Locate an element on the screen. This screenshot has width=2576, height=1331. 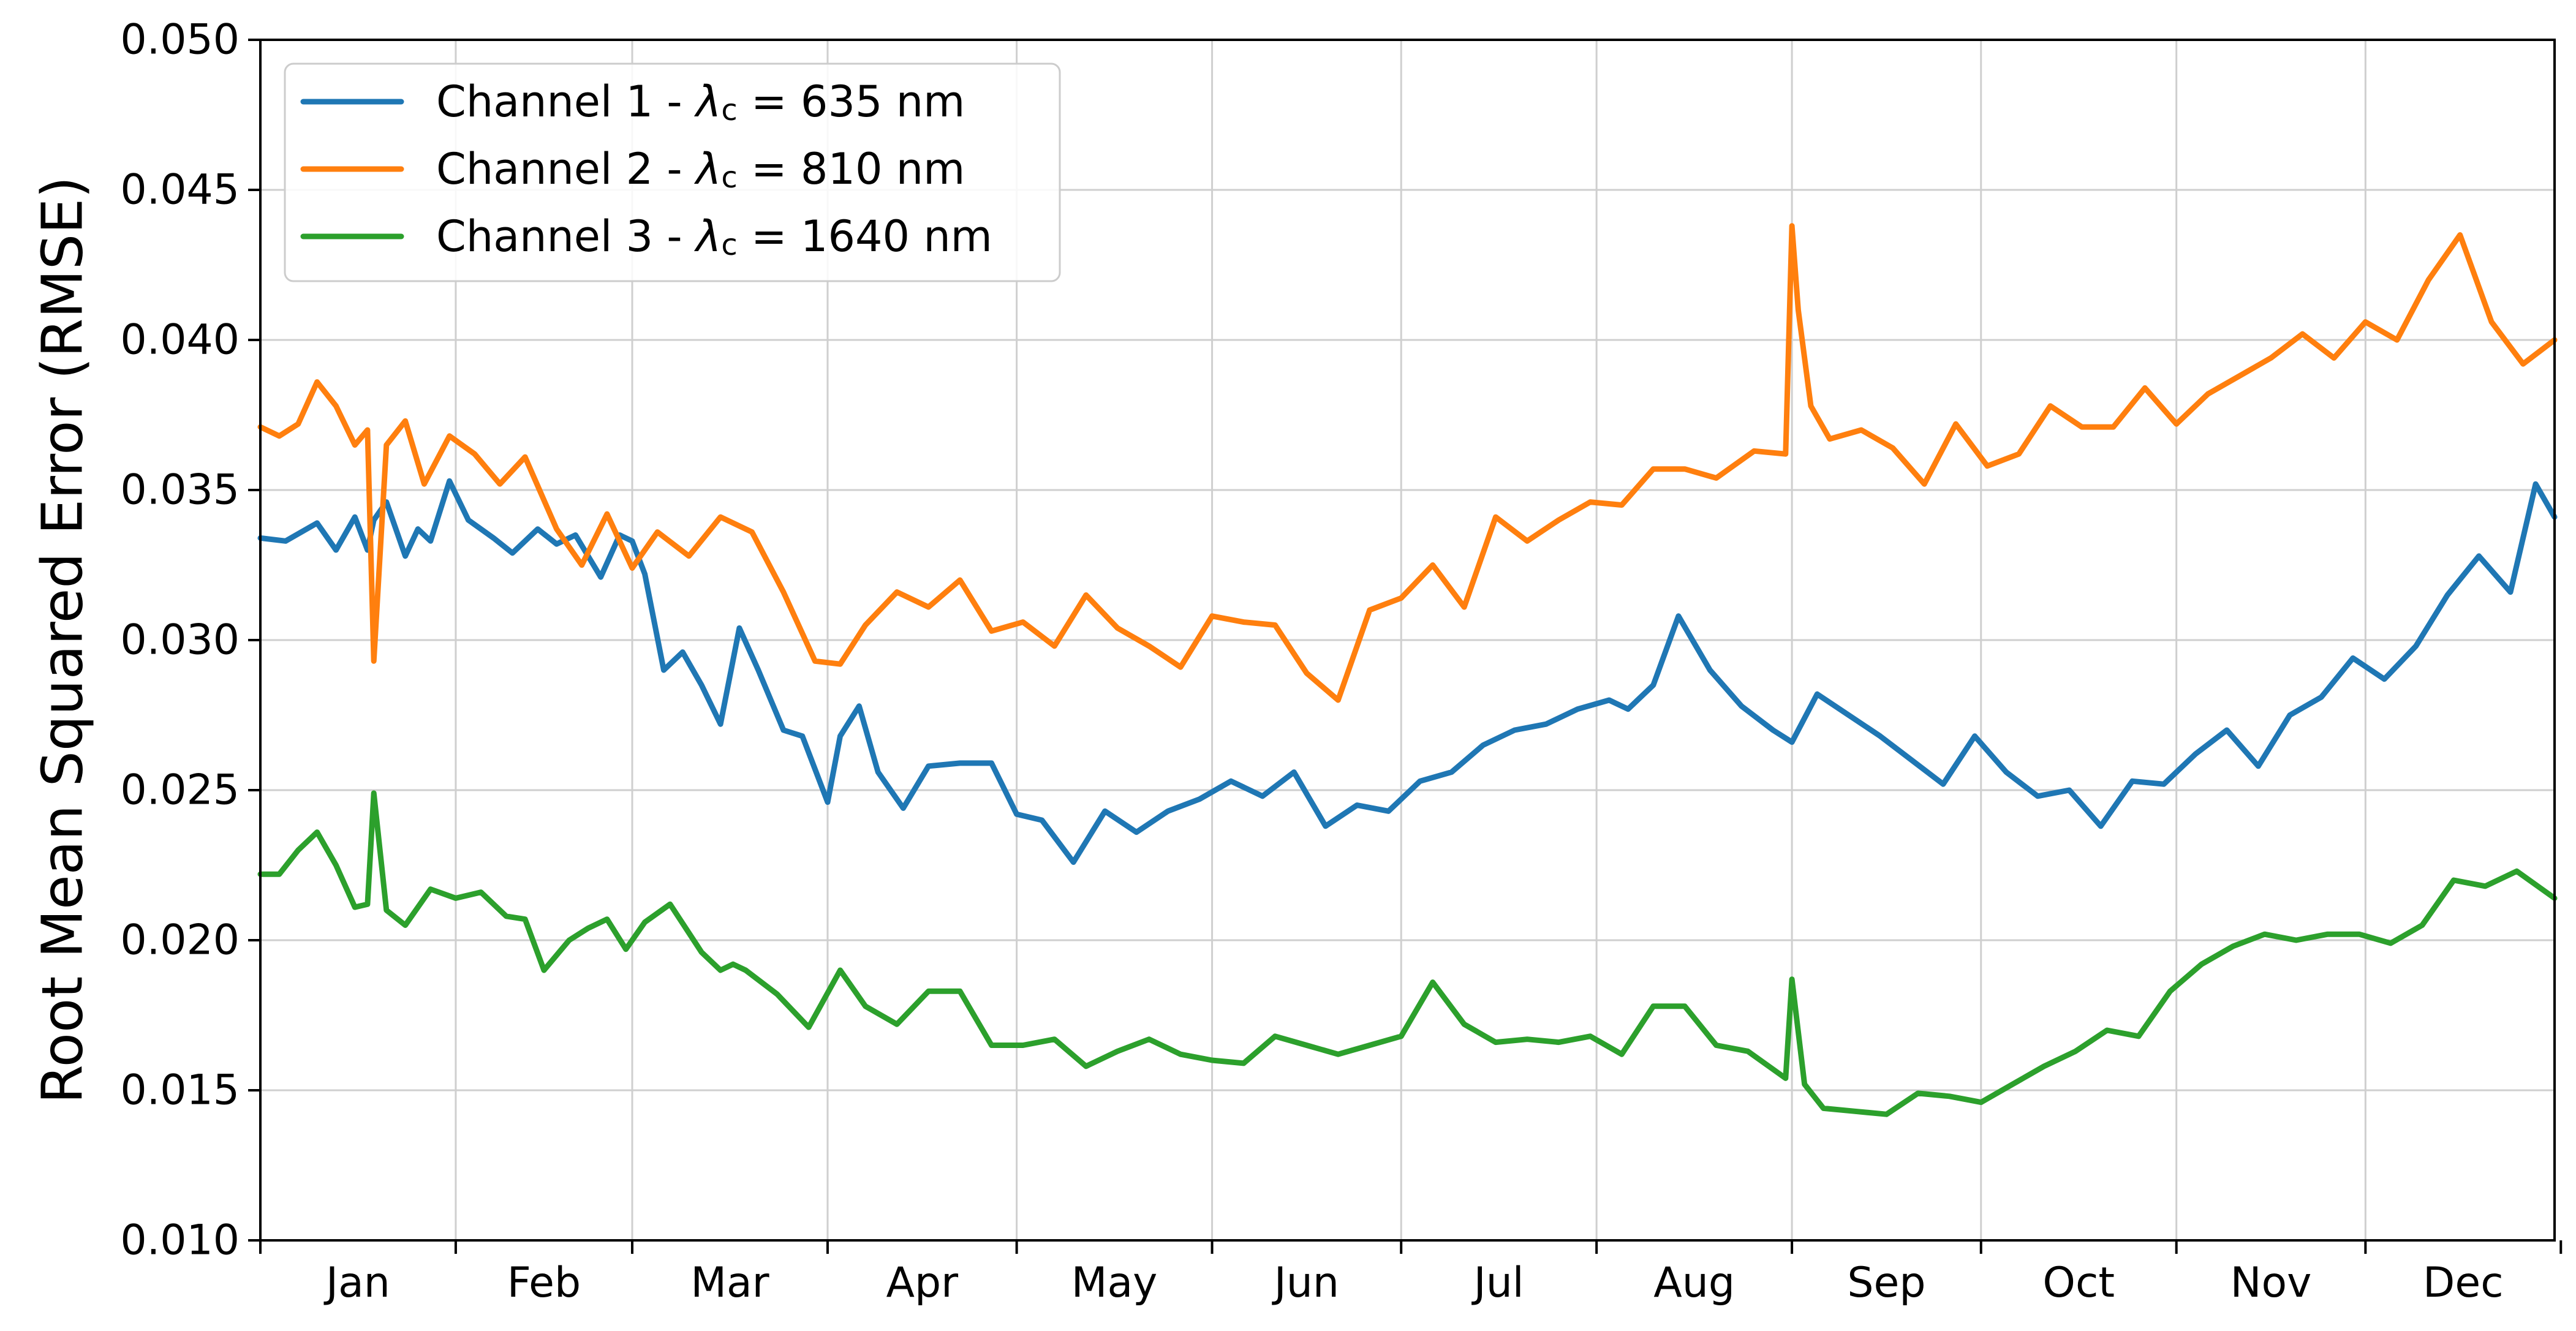
legend-label: Channel 3 - λc = 1640 nm is located at coordinates (714, 236).